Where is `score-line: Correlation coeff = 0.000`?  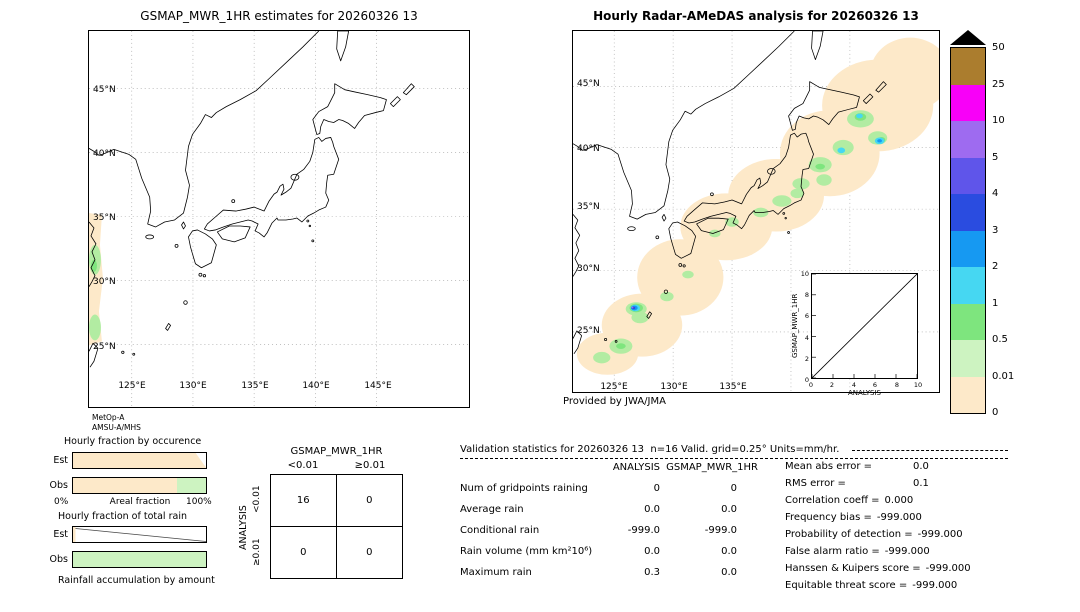
score-line: Correlation coeff = 0.000 is located at coordinates (849, 500).